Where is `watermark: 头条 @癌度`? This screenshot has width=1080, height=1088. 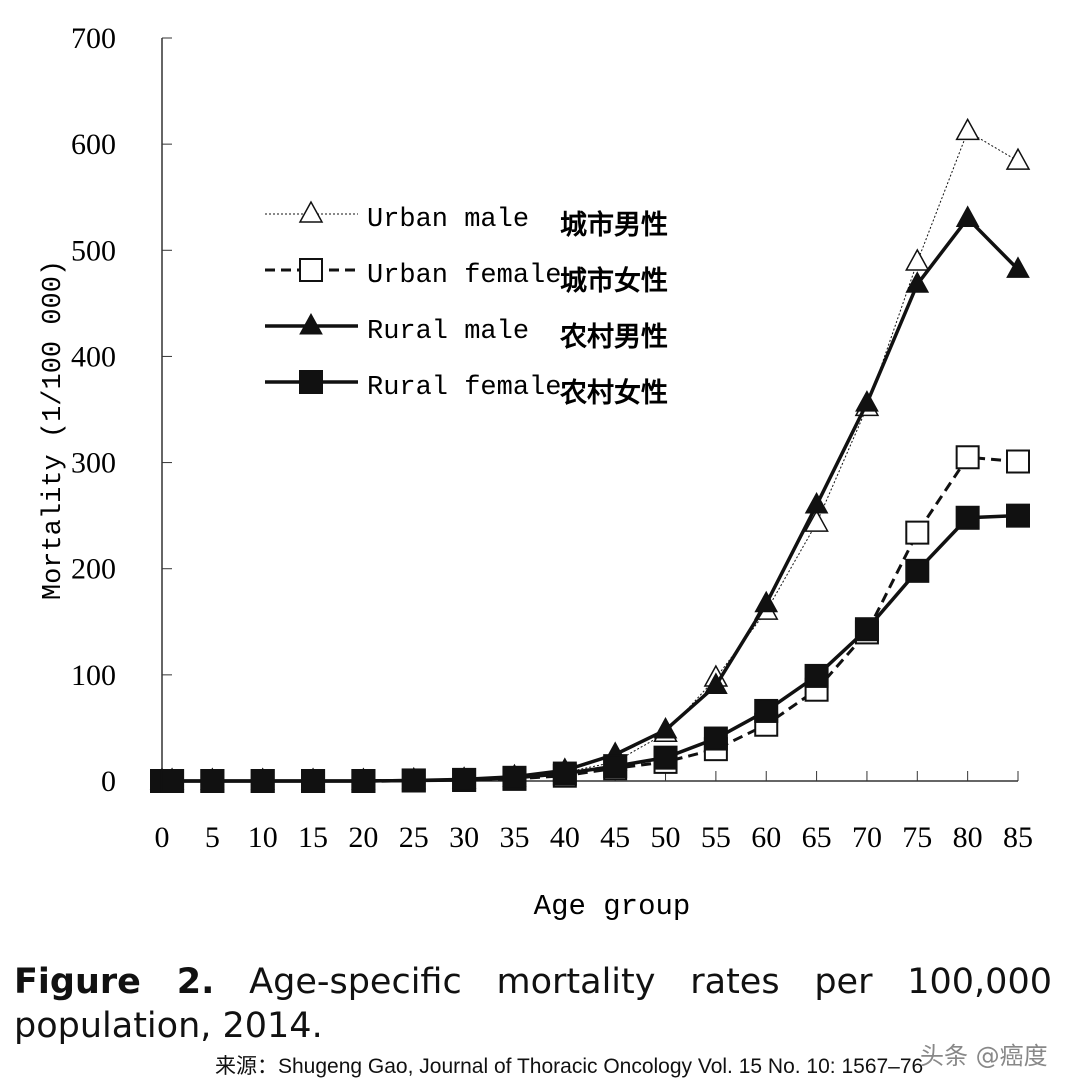
watermark: 头条 @癌度 is located at coordinates (984, 1056).